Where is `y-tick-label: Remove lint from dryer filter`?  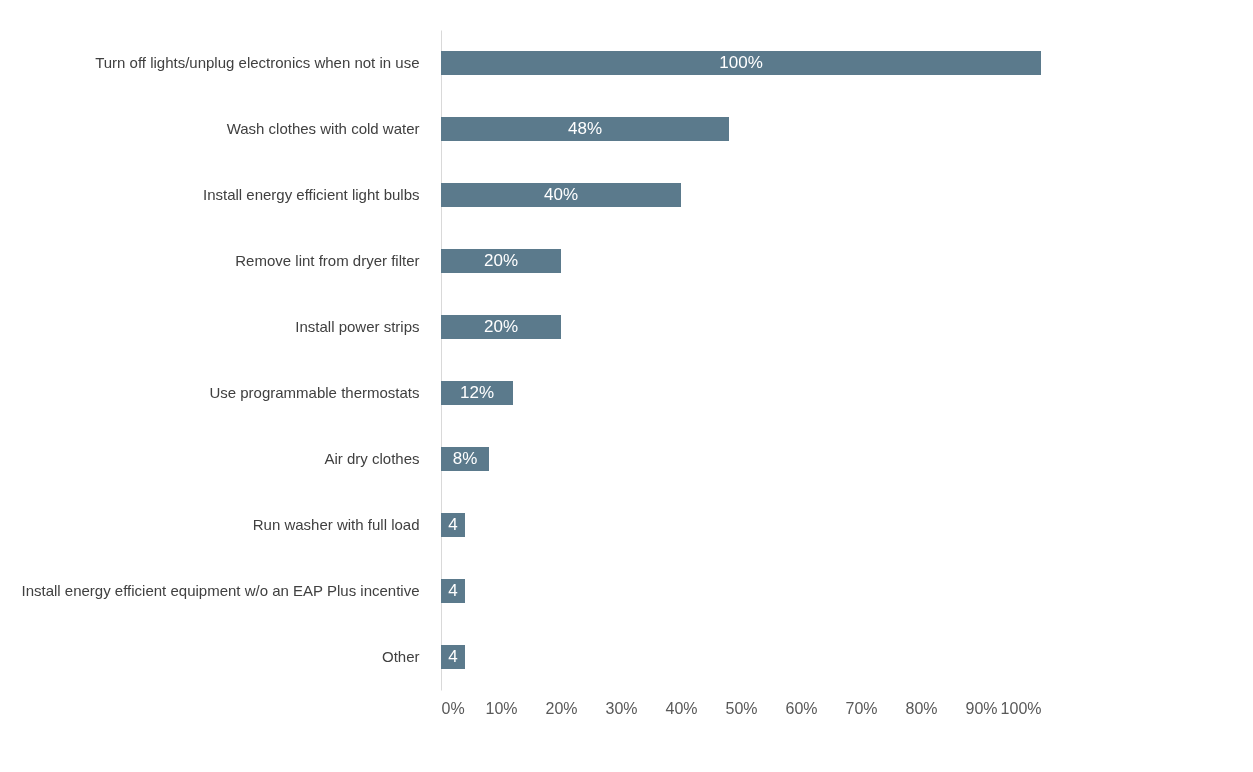
y-tick-label: Remove lint from dryer filter is located at coordinates (327, 260).